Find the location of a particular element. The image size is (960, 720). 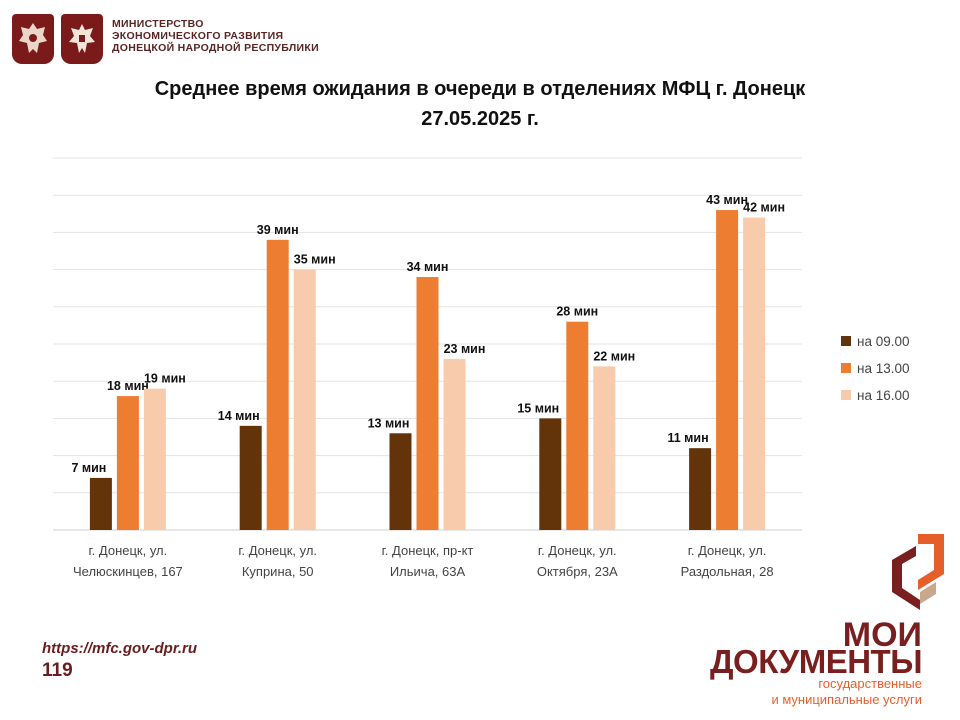

x-tick-label: Челюскинцев, 167 is located at coordinates (128, 571).